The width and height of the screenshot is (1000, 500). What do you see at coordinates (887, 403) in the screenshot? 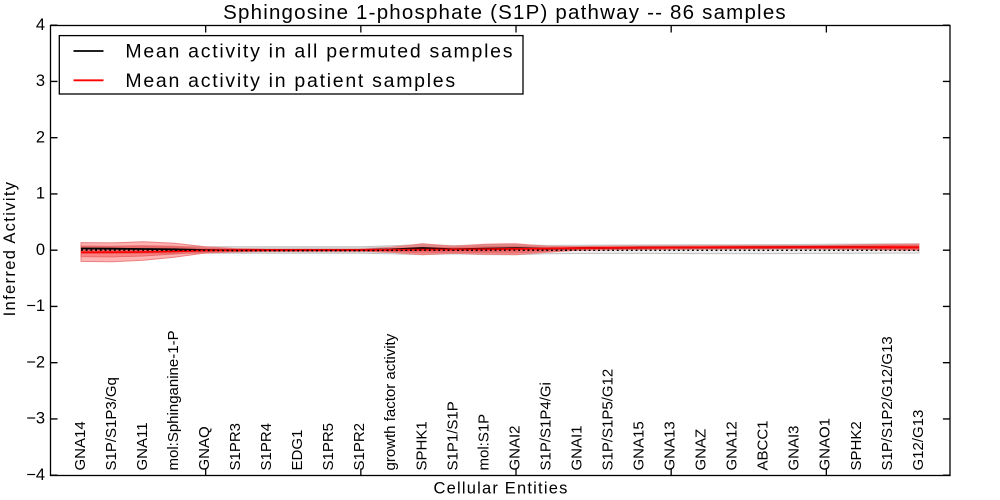
I see `svg-text: S1P/S1P2/G12/G13` at bounding box center [887, 403].